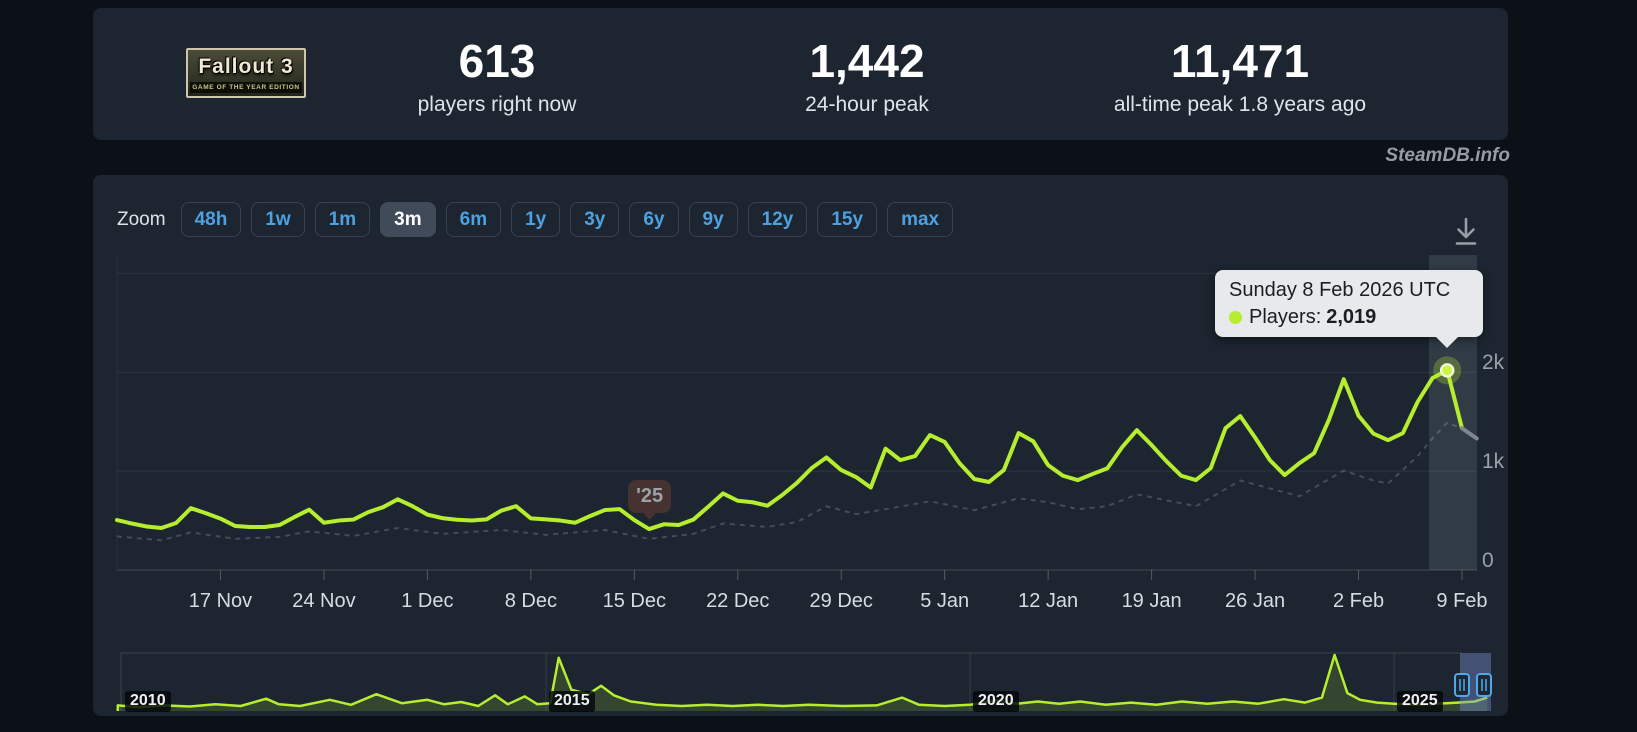 Image resolution: width=1637 pixels, height=732 pixels. Describe the element at coordinates (1462, 601) in the screenshot. I see `x-axis-label: 9 Feb` at that location.